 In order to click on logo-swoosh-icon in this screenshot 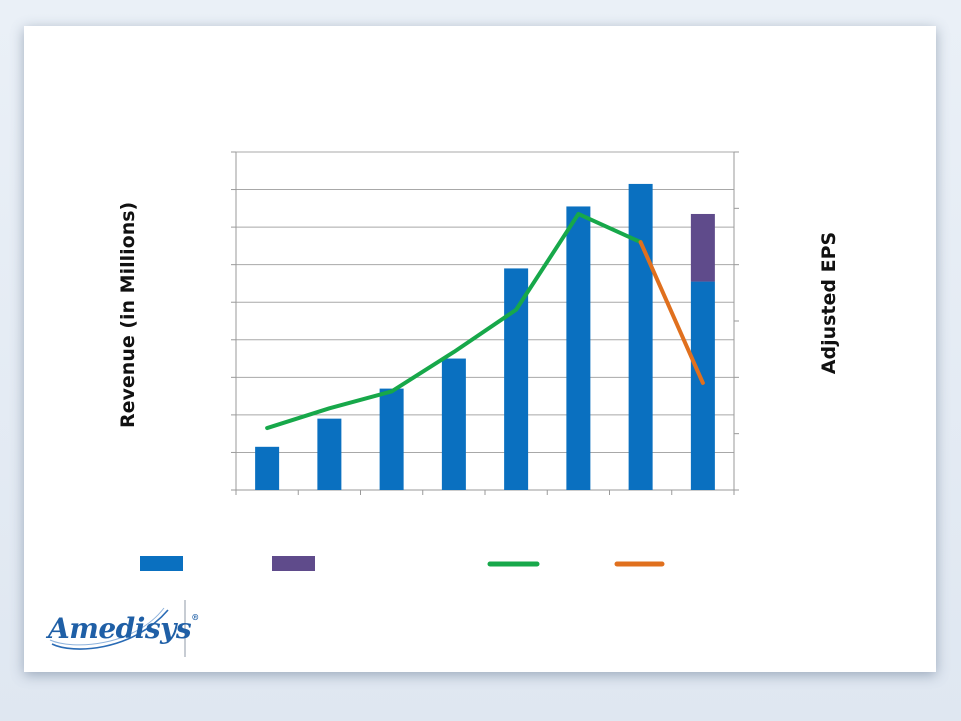, I will do `click(109, 628)`.